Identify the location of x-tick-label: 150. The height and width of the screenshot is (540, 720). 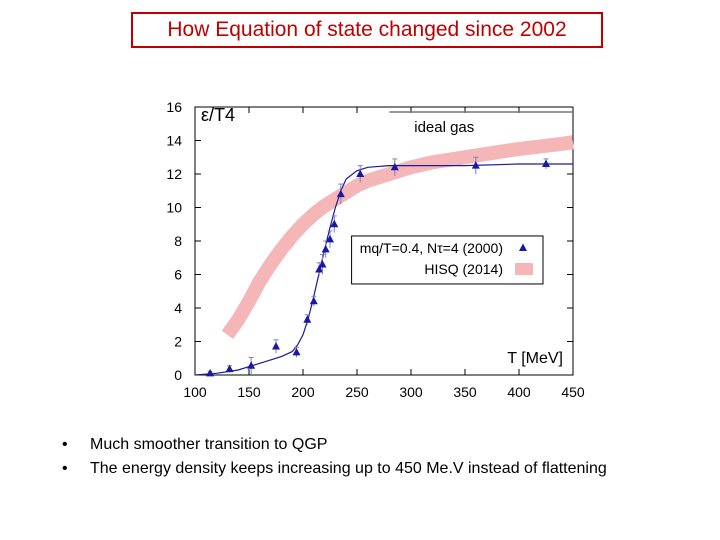
(249, 392).